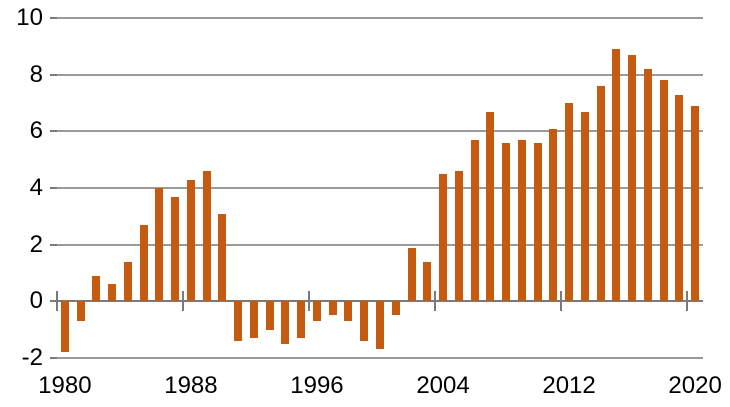 This screenshot has width=730, height=407. What do you see at coordinates (80, 311) in the screenshot?
I see `bar-1981` at bounding box center [80, 311].